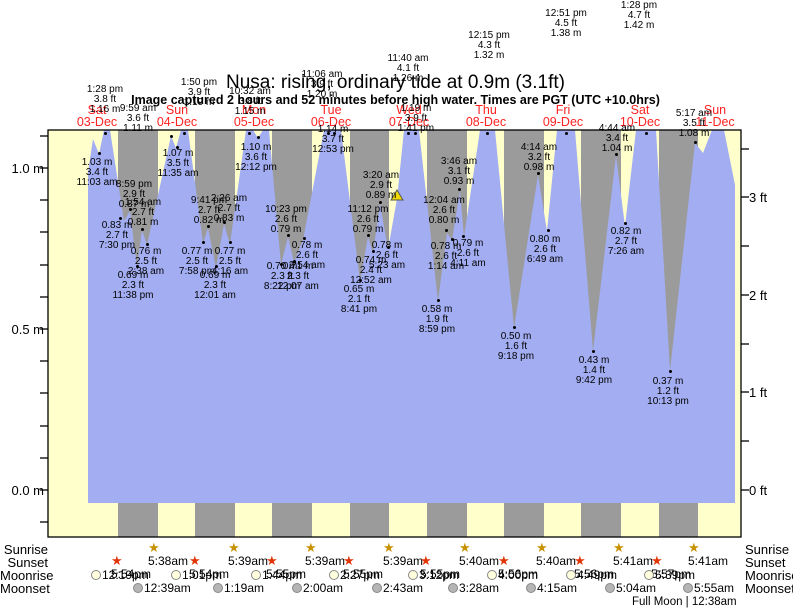  I want to click on day-name: Sun, so click(715, 110).